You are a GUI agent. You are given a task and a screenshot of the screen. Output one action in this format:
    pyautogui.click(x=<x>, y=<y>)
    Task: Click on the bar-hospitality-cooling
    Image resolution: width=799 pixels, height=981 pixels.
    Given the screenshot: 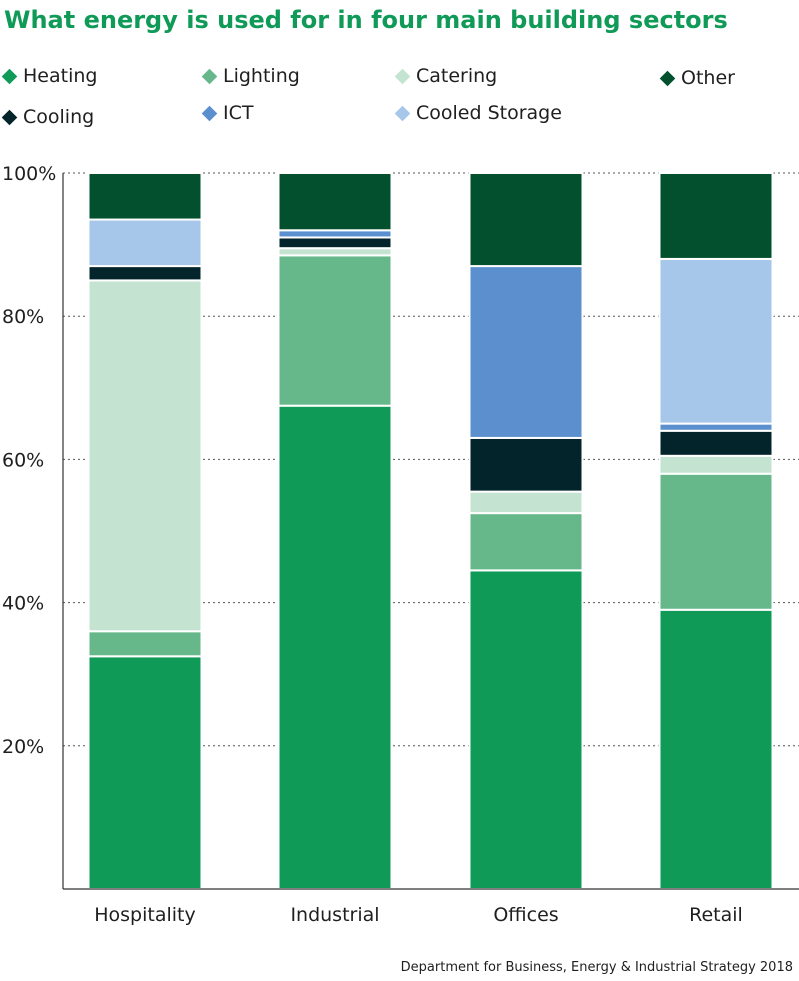 What is the action you would take?
    pyautogui.click(x=145, y=273)
    